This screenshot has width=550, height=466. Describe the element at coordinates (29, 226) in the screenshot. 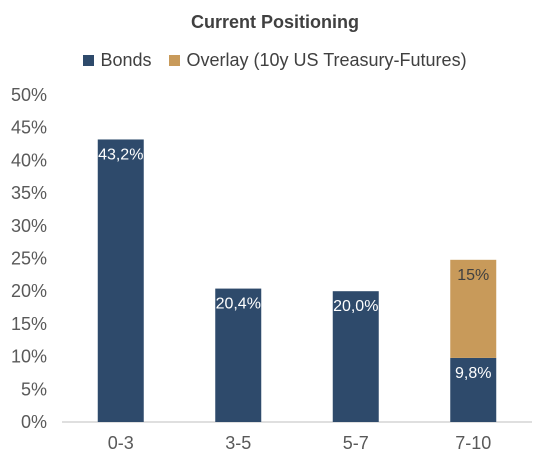

I see `y-tick-label: 30%` at that location.